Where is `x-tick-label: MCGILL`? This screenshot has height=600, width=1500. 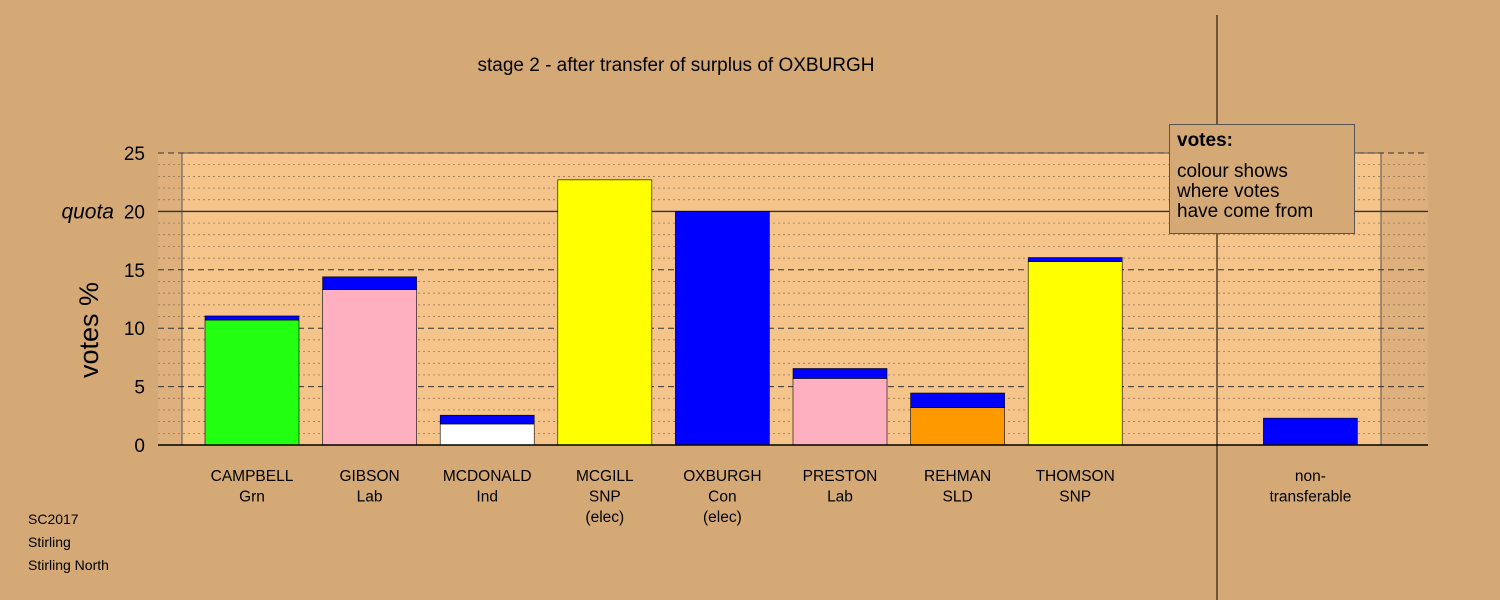 x-tick-label: MCGILL is located at coordinates (605, 476).